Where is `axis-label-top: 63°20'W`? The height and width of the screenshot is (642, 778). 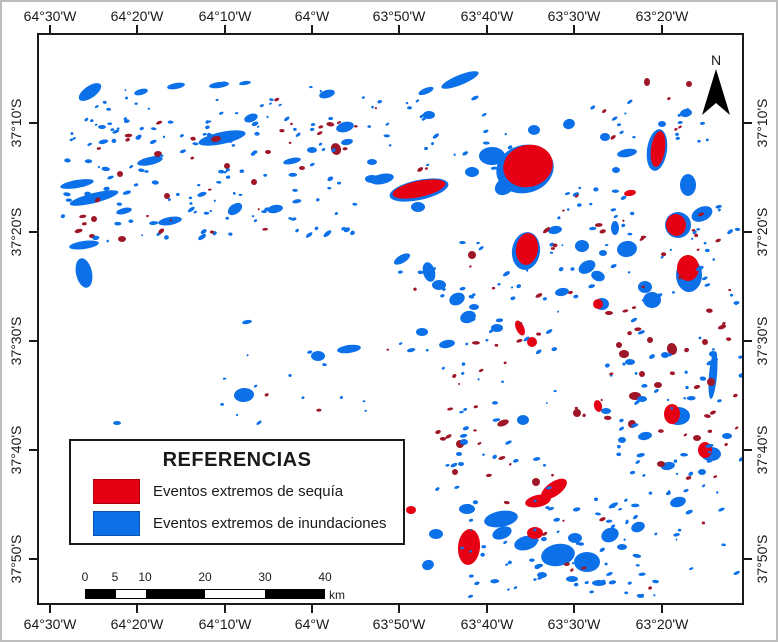 axis-label-top: 63°20'W is located at coordinates (662, 16).